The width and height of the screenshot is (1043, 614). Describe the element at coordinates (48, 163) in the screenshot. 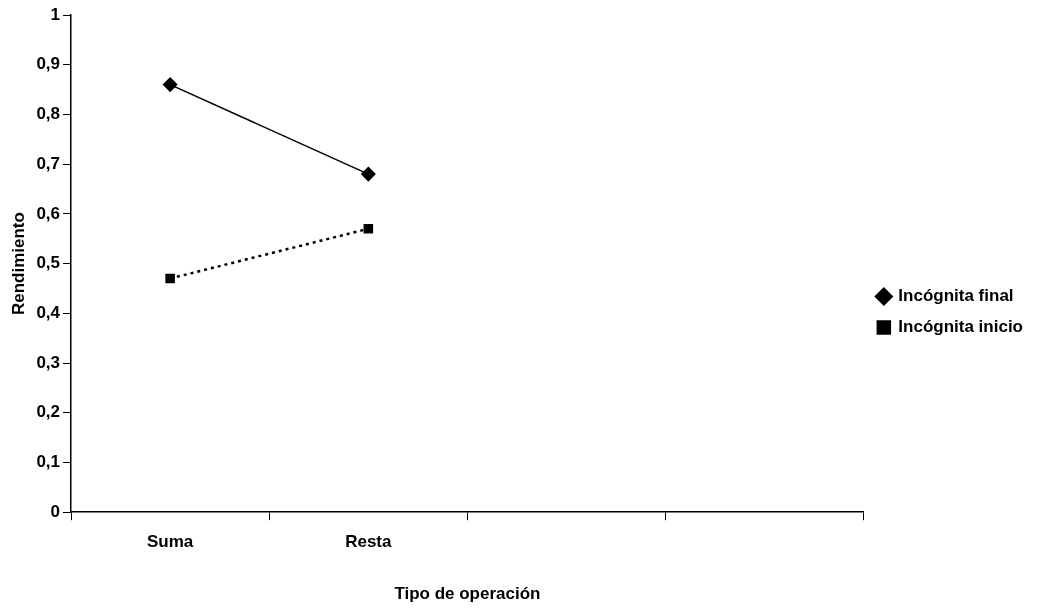

I see `y-tick-label: 0,7` at that location.